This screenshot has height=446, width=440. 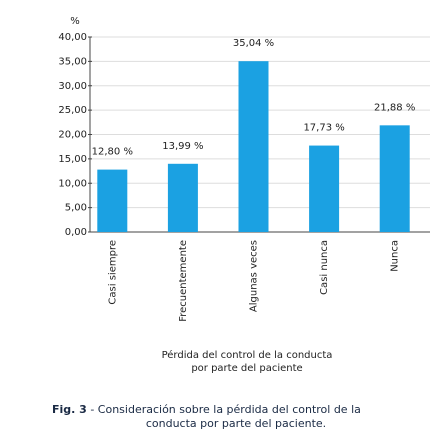 What do you see at coordinates (72, 159) in the screenshot?
I see `y-tick-label: 15,00` at bounding box center [72, 159].